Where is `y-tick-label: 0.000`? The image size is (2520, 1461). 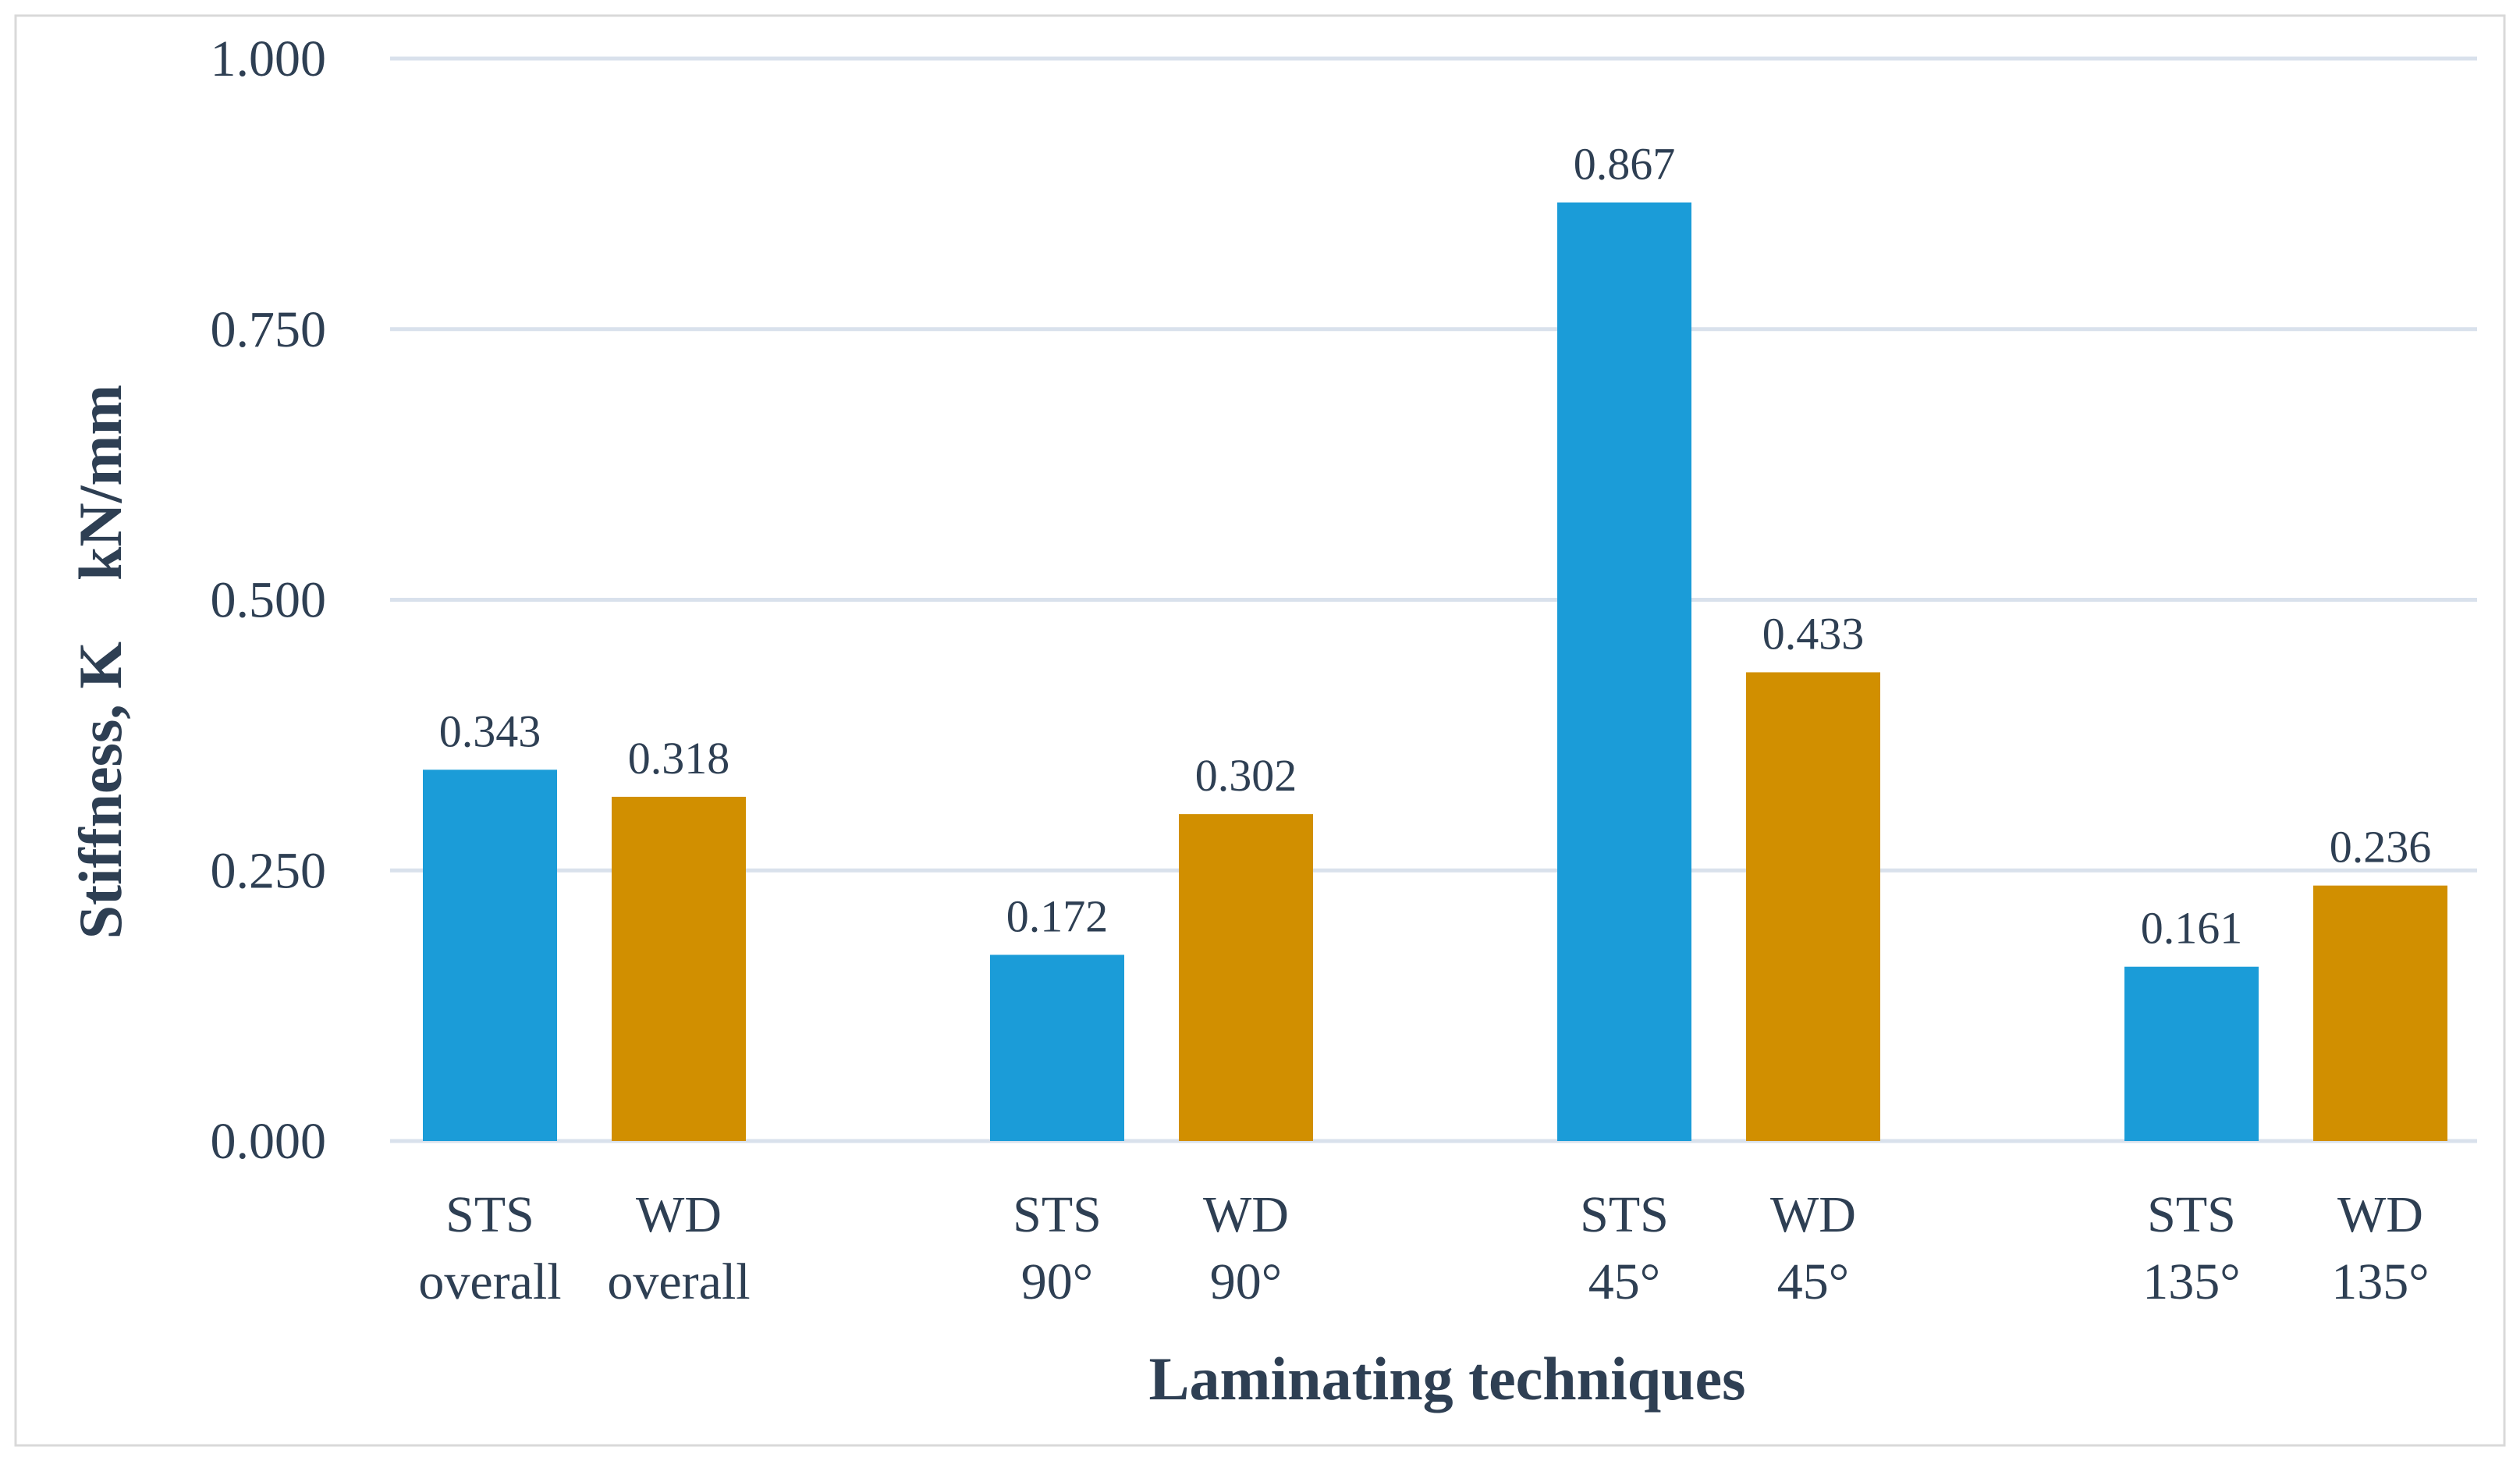
y-tick-label: 0.000 is located at coordinates (269, 1141).